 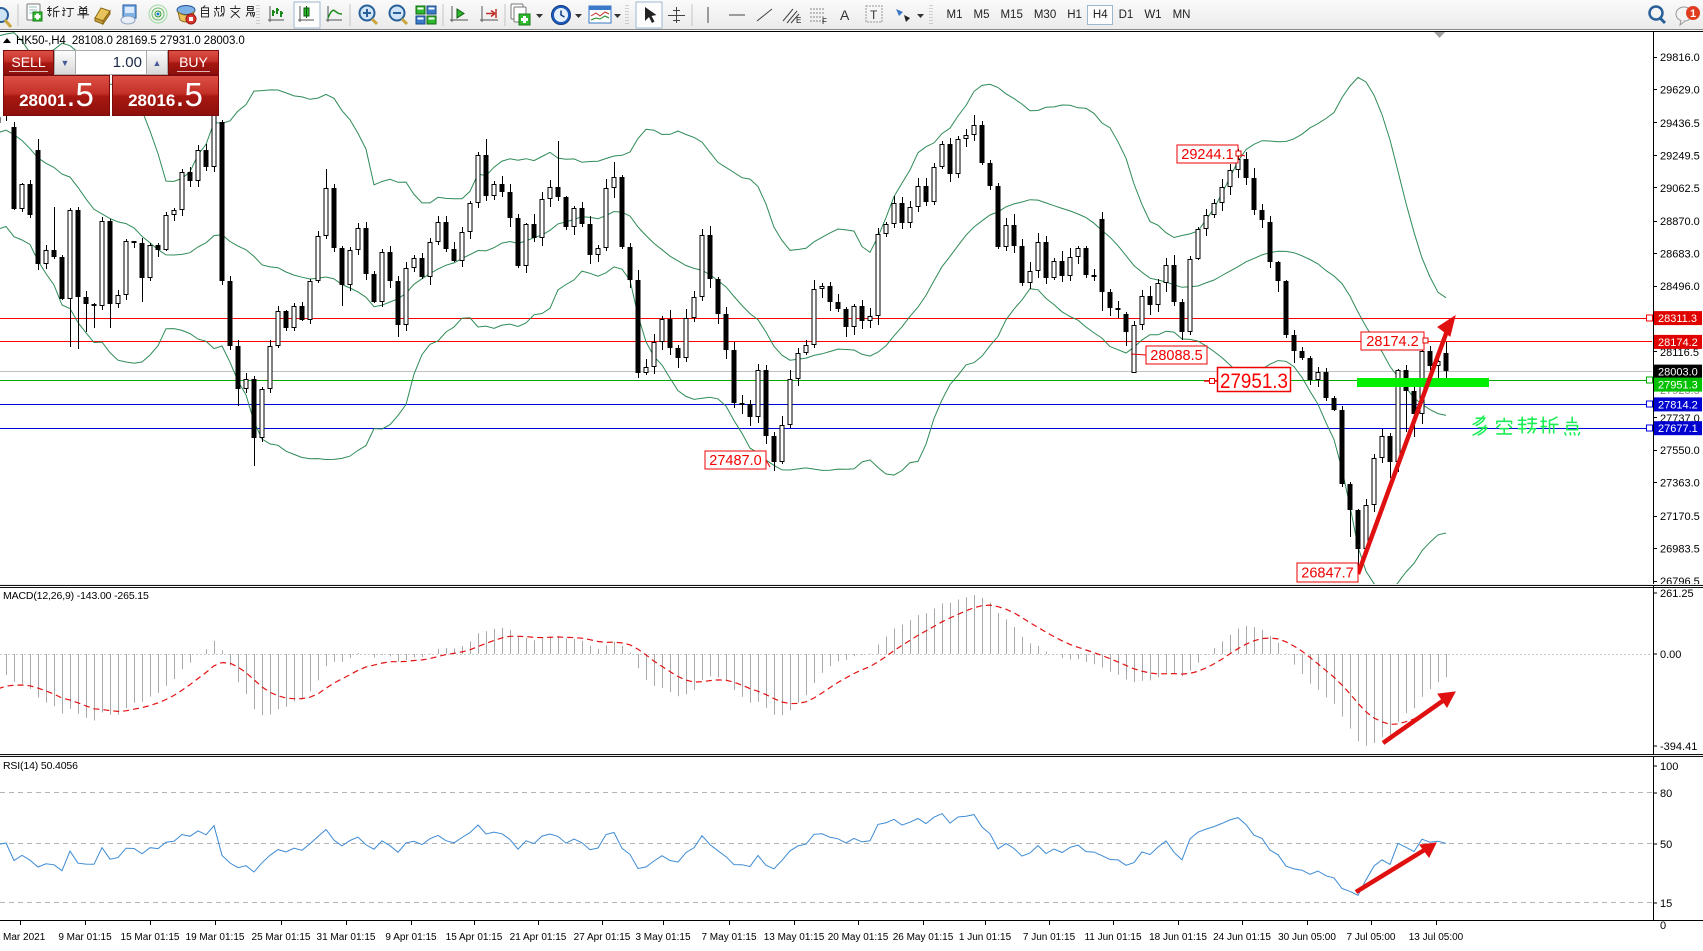 I want to click on svg-text: 28683.0, so click(x=1680, y=255).